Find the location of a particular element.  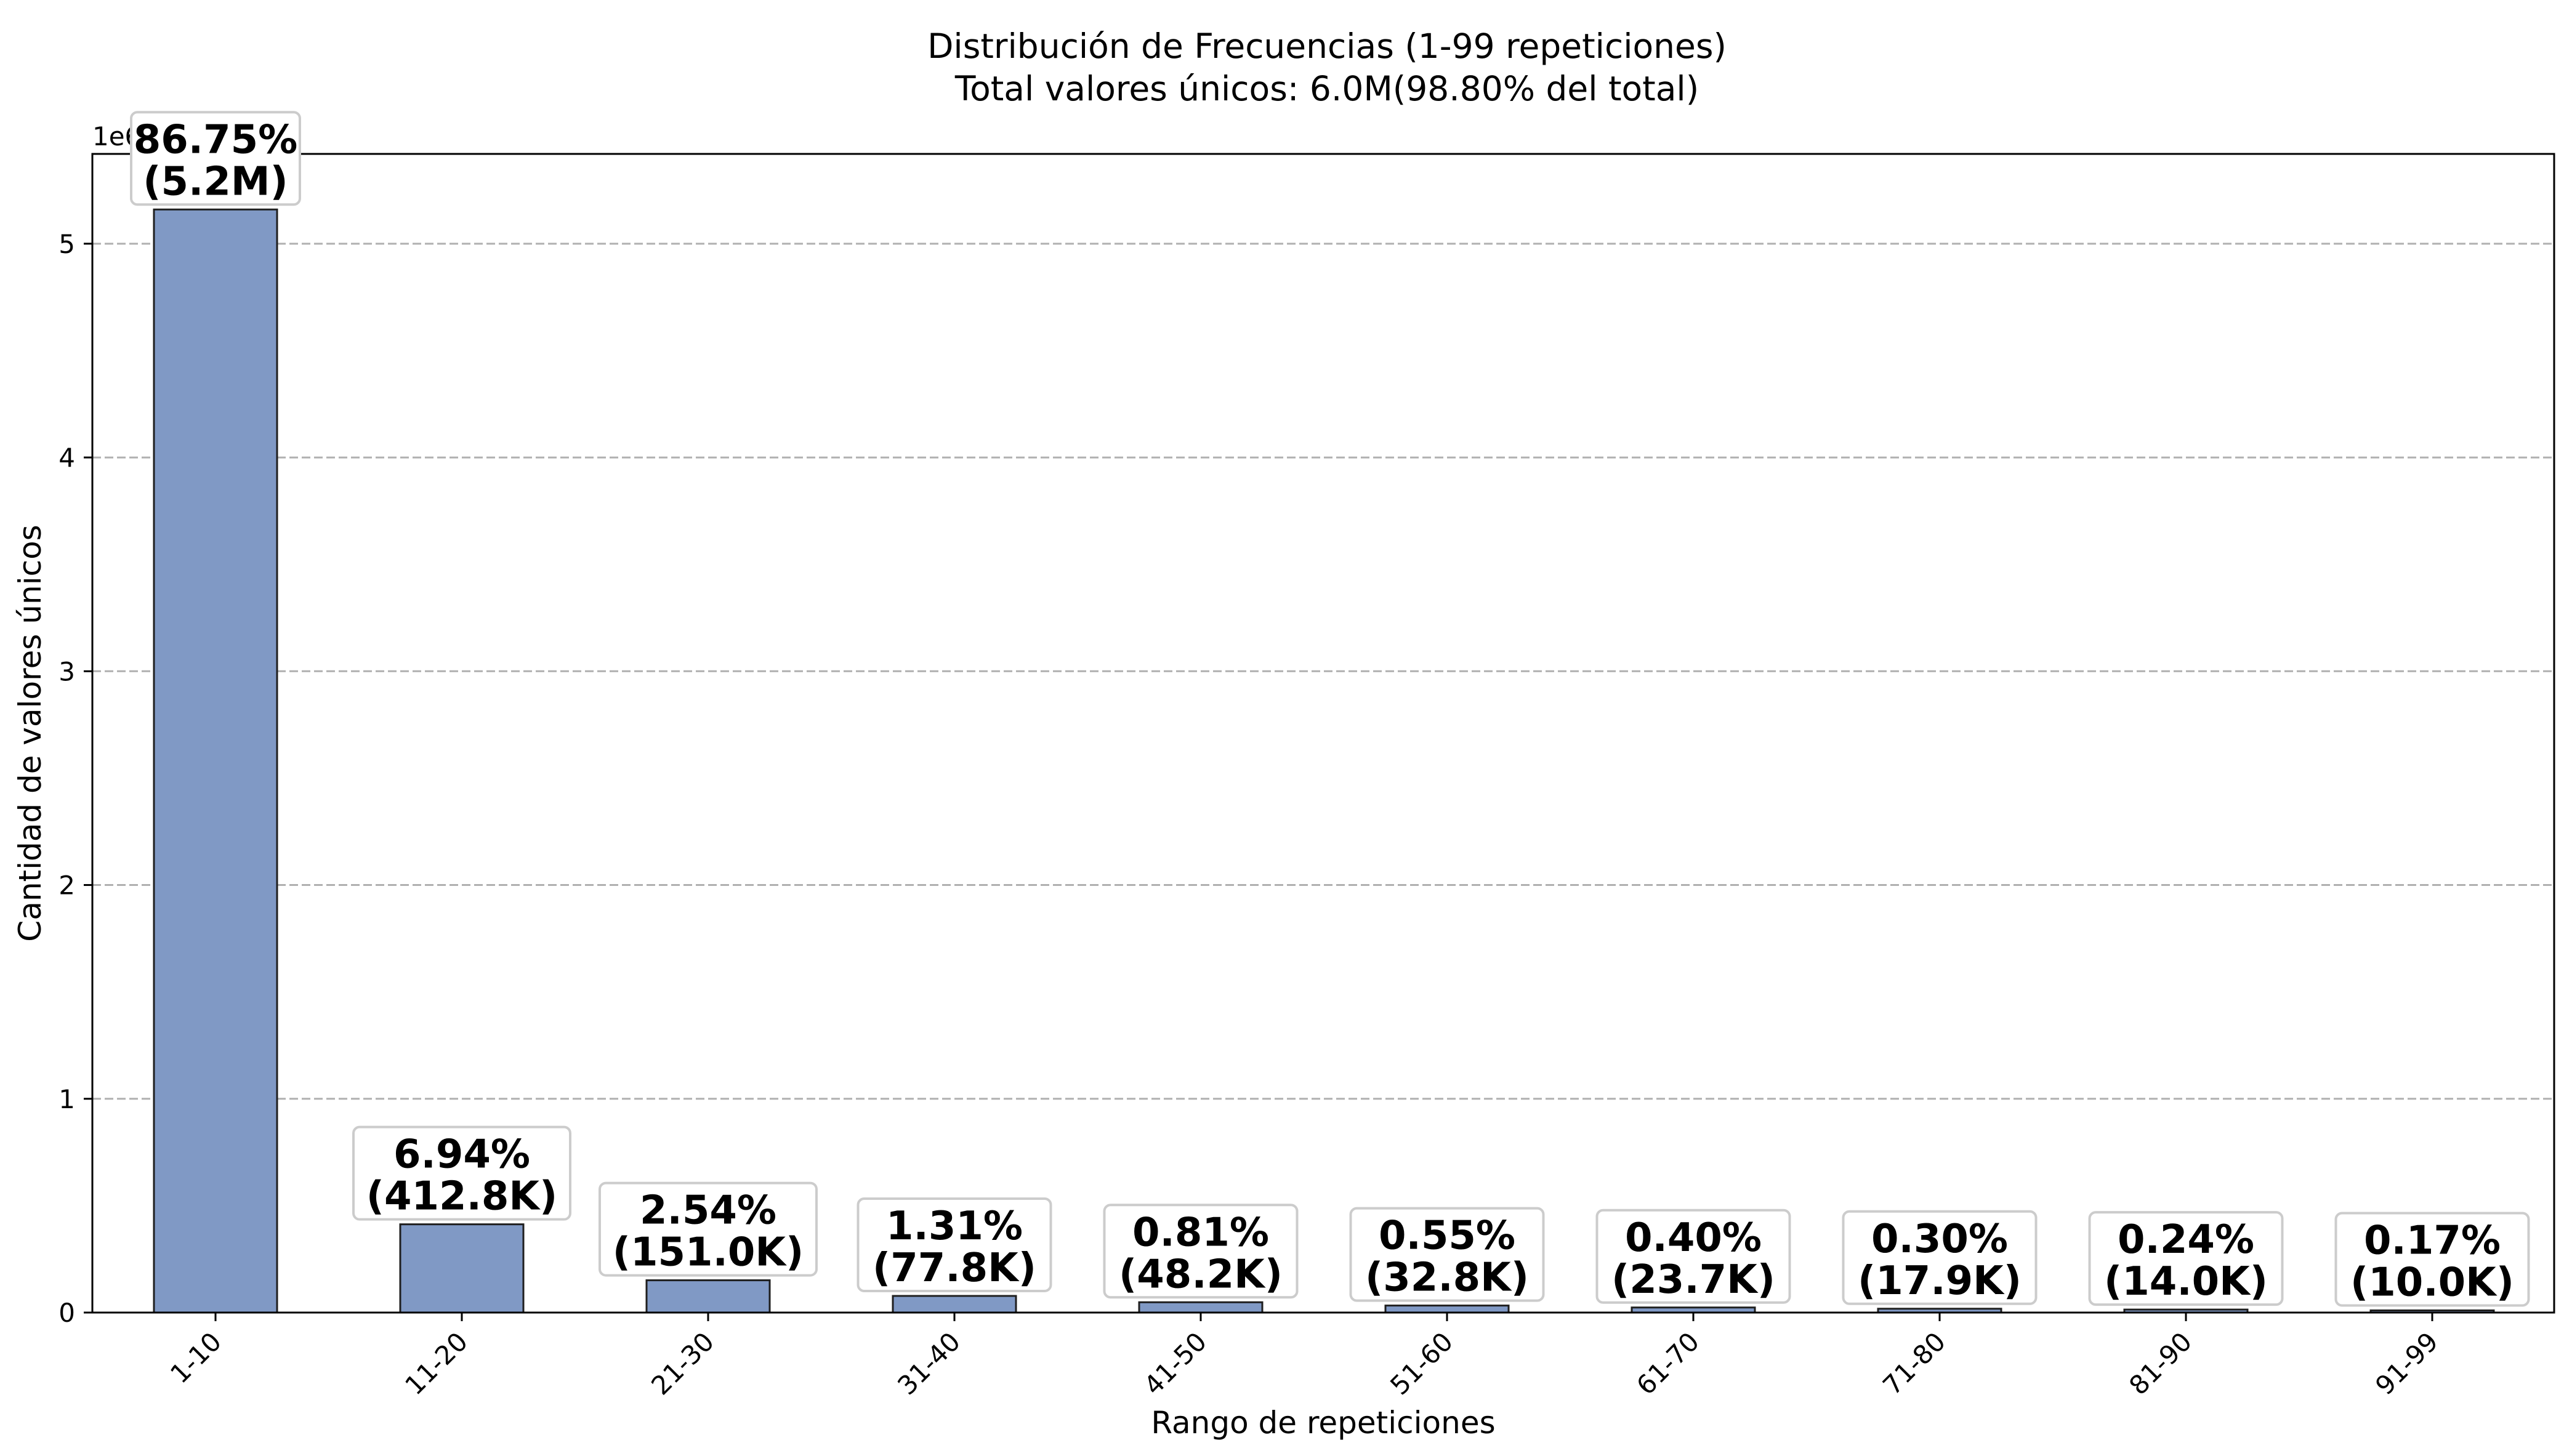

data-label-percent: 0.17% is located at coordinates (2432, 1241).